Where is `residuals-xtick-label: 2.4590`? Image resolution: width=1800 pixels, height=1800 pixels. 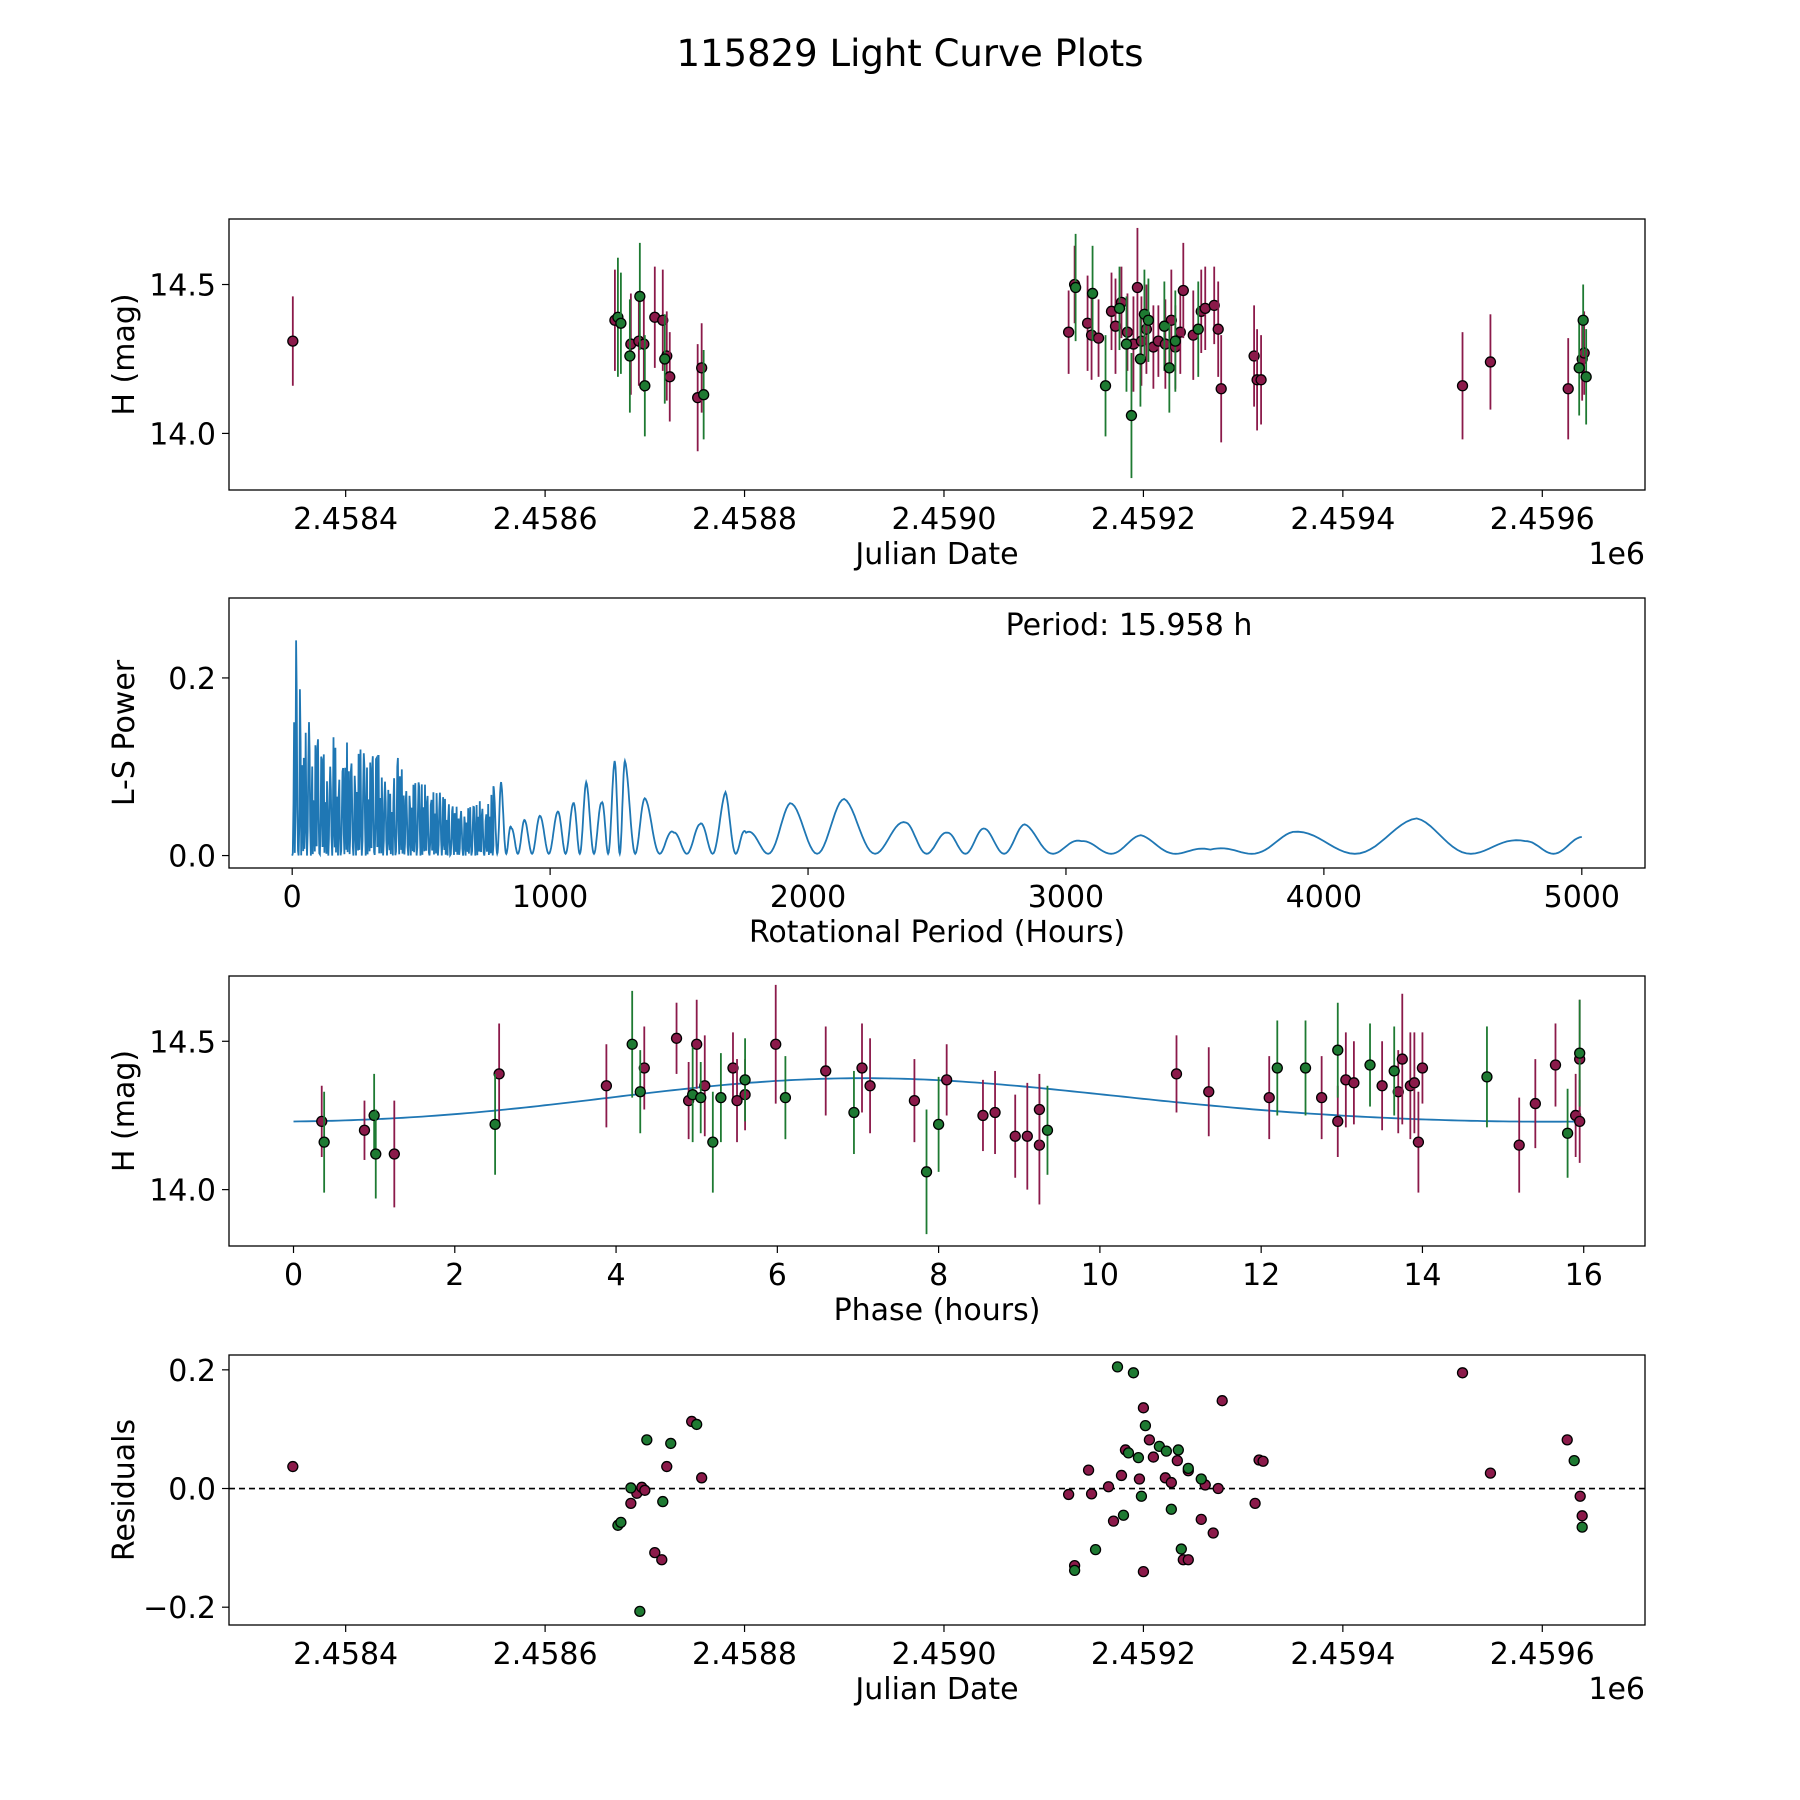
residuals-xtick-label: 2.4590 is located at coordinates (943, 1654).